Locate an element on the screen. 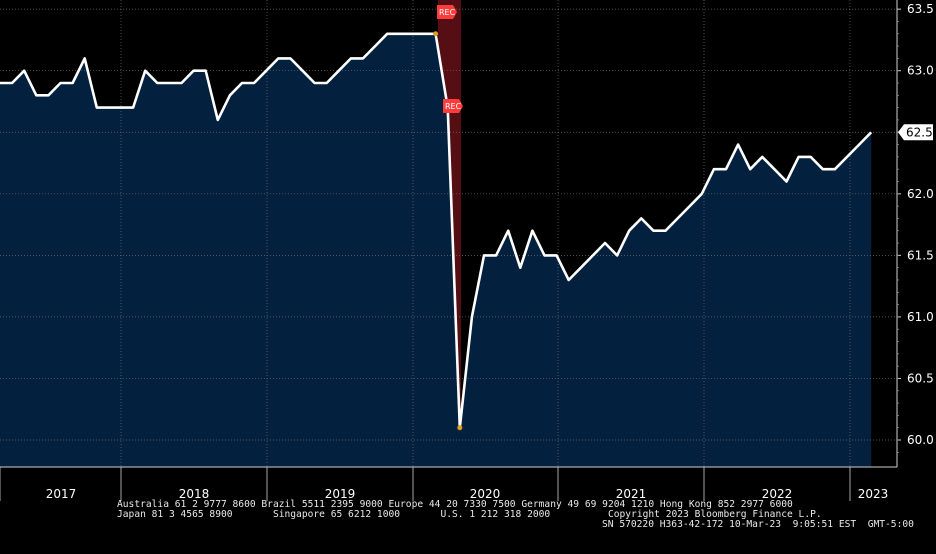  recession-flag-top-shape is located at coordinates (447, 12).